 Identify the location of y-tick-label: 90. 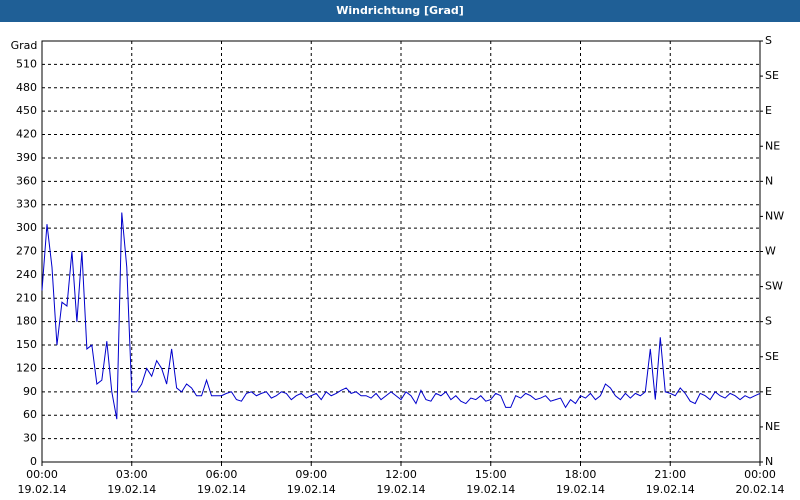
(30, 391).